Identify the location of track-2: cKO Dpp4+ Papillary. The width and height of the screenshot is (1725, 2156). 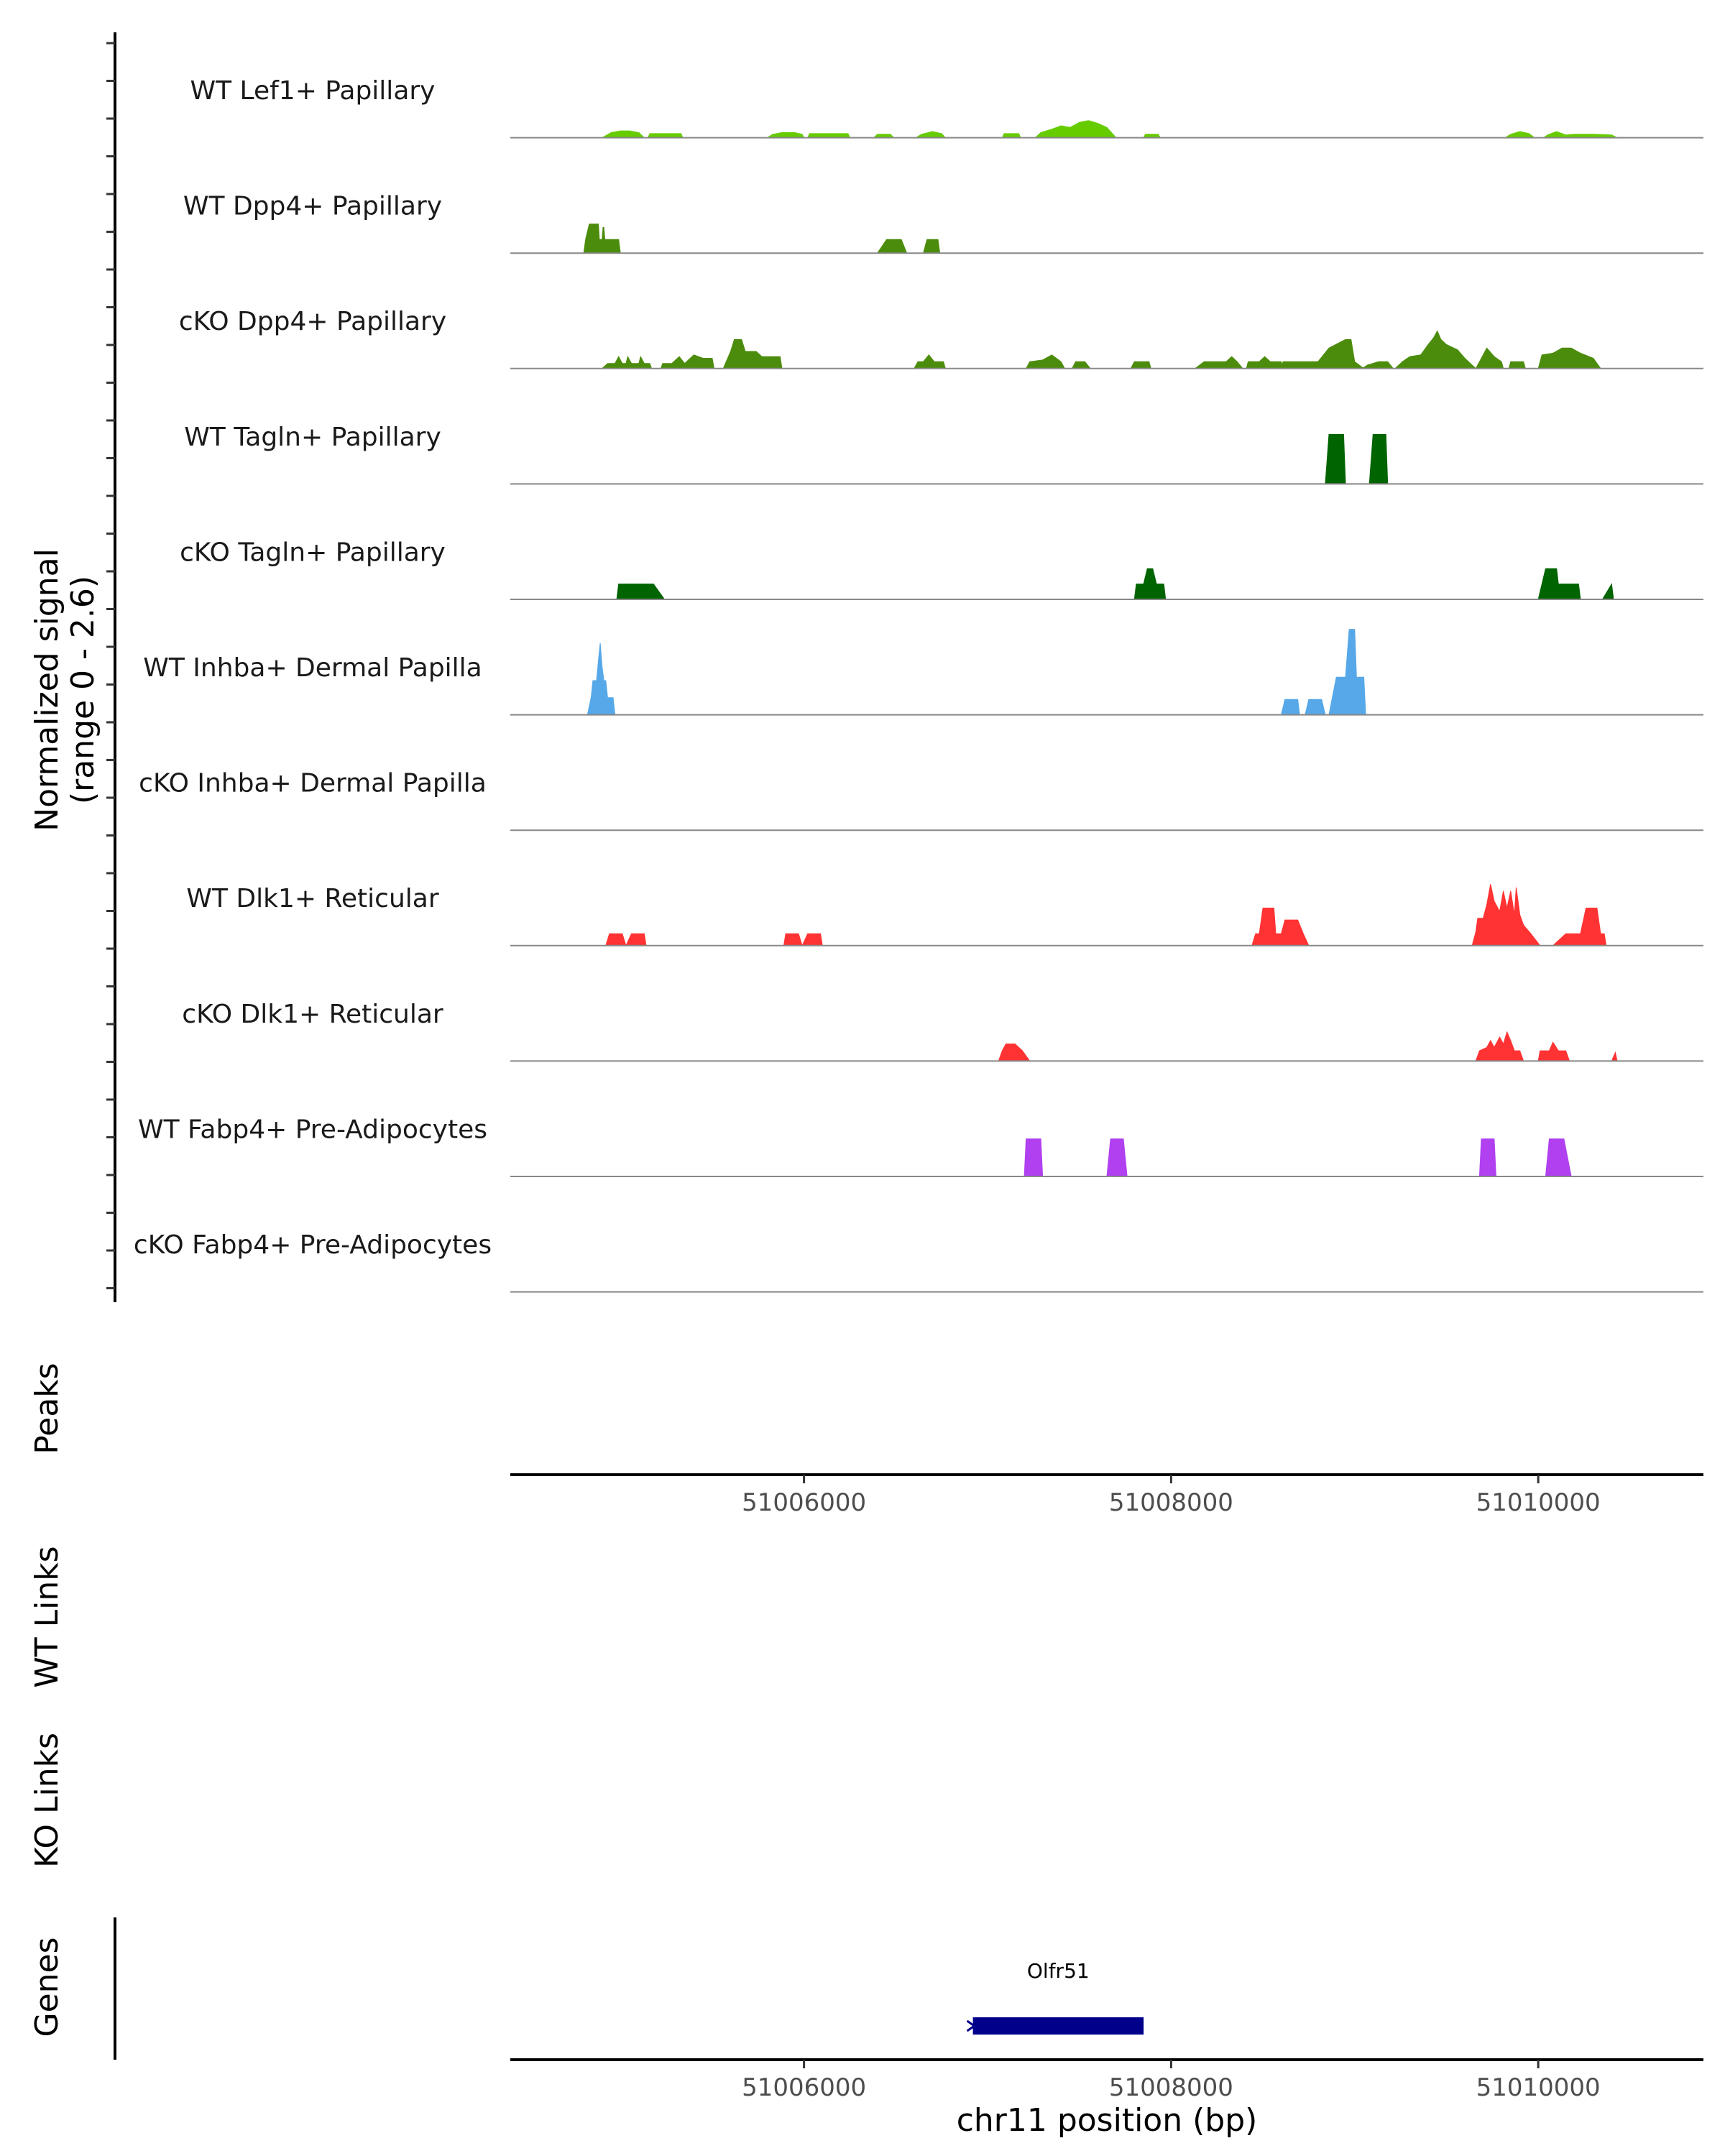
(941, 338).